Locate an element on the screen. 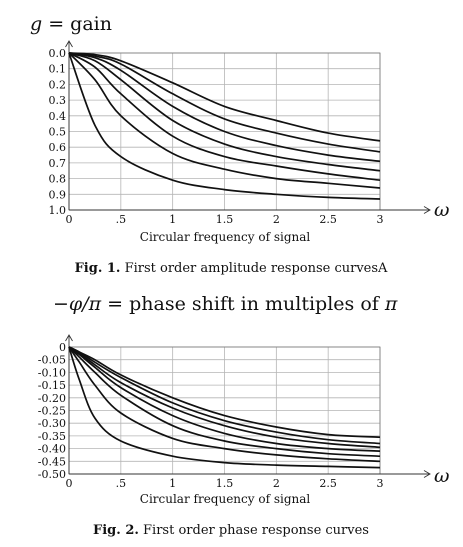 The height and width of the screenshot is (547, 463). chart2-y-tick-label: -0.50 is located at coordinates (52, 474).